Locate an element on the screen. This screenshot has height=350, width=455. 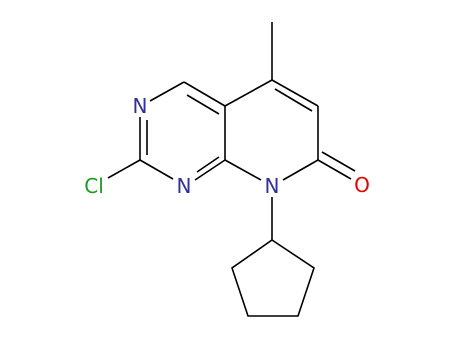
atom-label: Cl is located at coordinates (94, 186).